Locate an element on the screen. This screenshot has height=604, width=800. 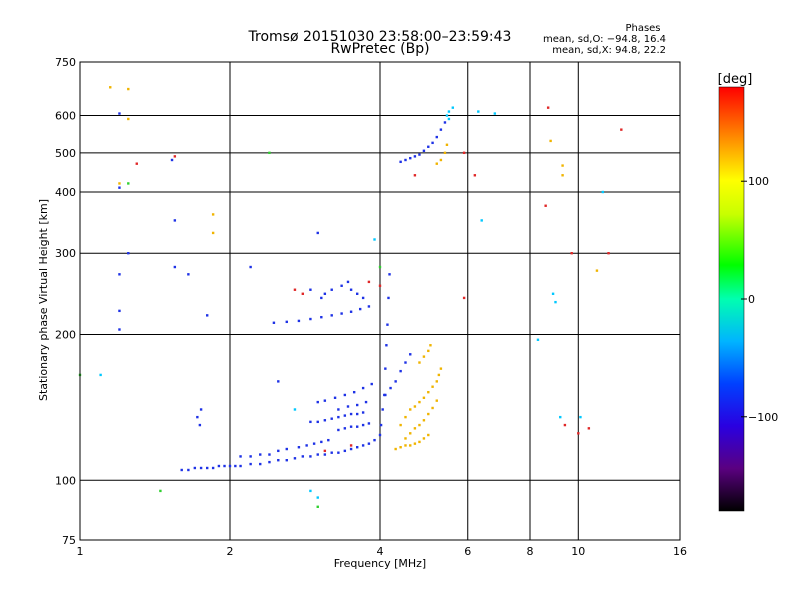
stats-heading: Phases is located at coordinates (642, 28).